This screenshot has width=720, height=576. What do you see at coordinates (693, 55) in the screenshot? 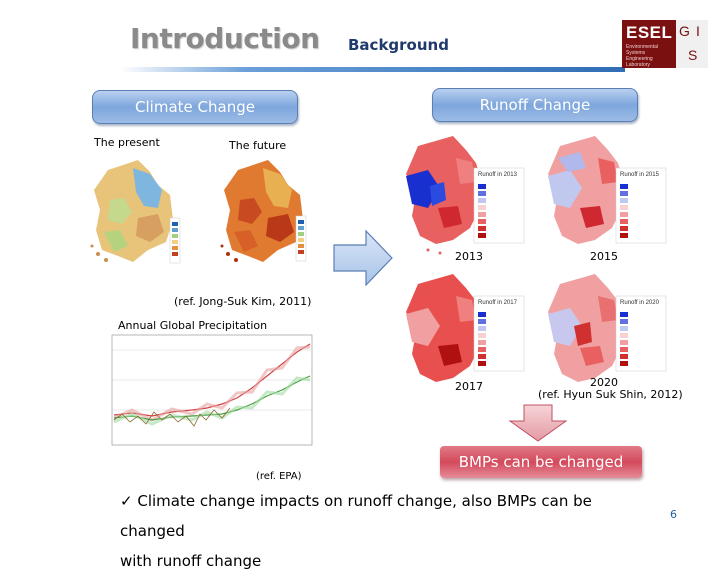
I see `logo-letter-s: S` at bounding box center [693, 55].